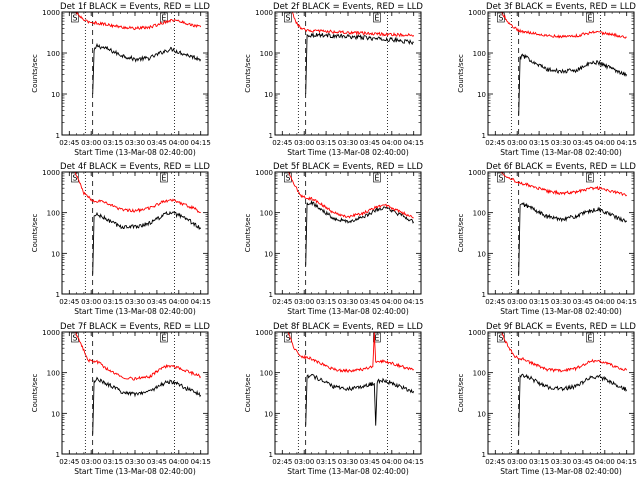 The image size is (640, 480). I want to click on chart-title: Det 3f BLACK = Events, RED = LLD, so click(561, 7).